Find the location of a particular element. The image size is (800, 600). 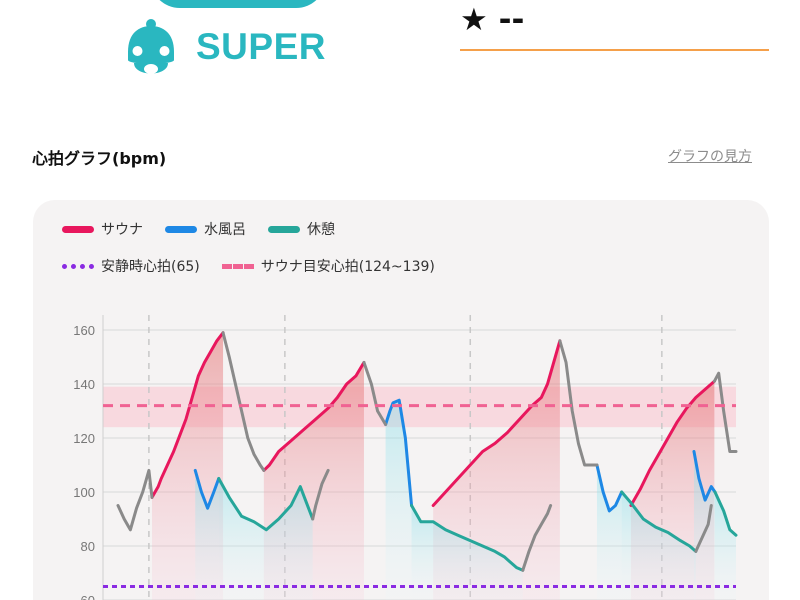

legend-item-sauna: サウナ is located at coordinates (102, 229).